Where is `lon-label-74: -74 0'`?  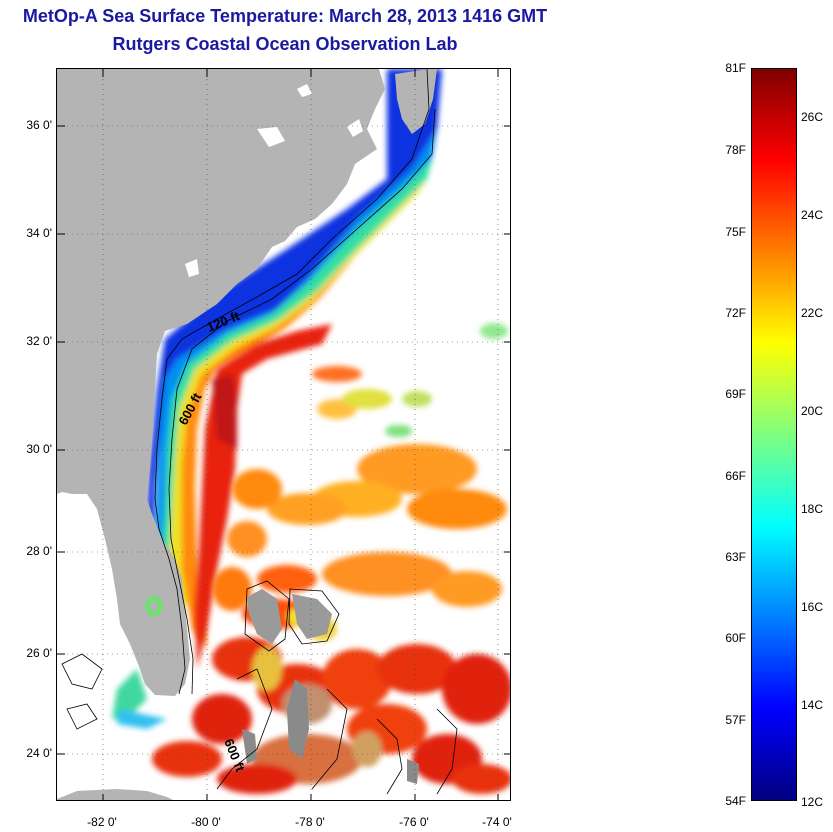 lon-label-74: -74 0' is located at coordinates (497, 822).